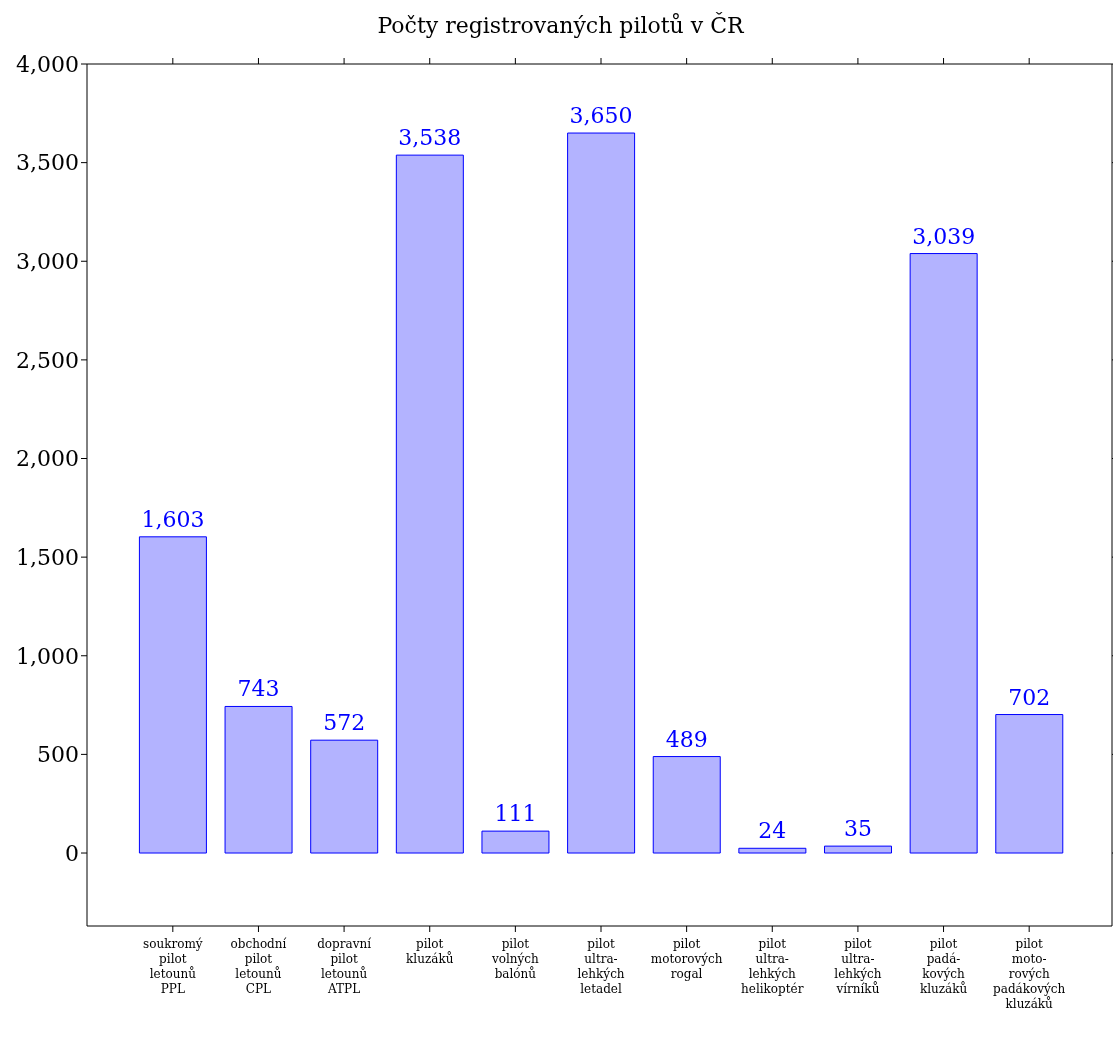 This screenshot has width=1113, height=1046. I want to click on x-tick-label: pilot ultra- lehkých helikoptér, so click(772, 966).